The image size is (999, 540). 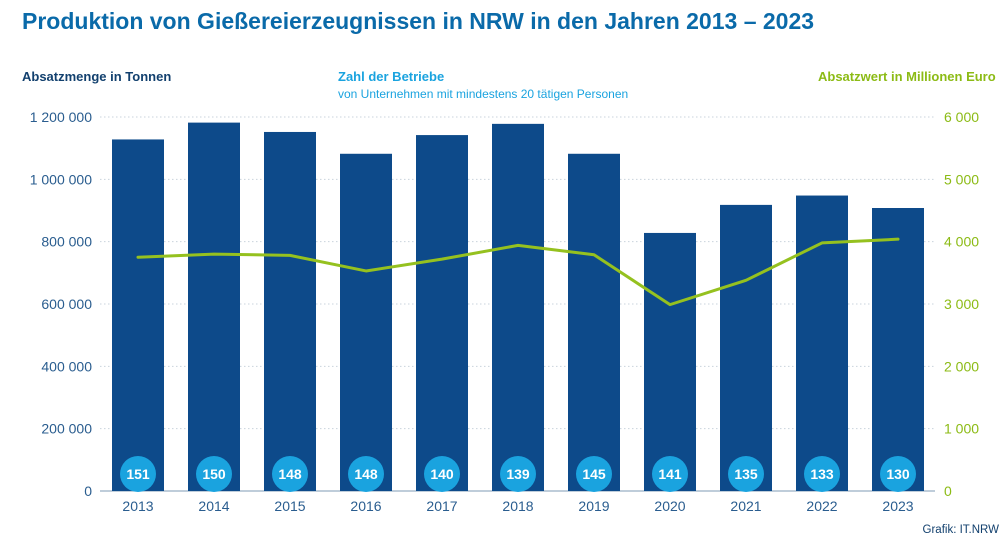 What do you see at coordinates (517, 506) in the screenshot?
I see `x-tick: 2018` at bounding box center [517, 506].